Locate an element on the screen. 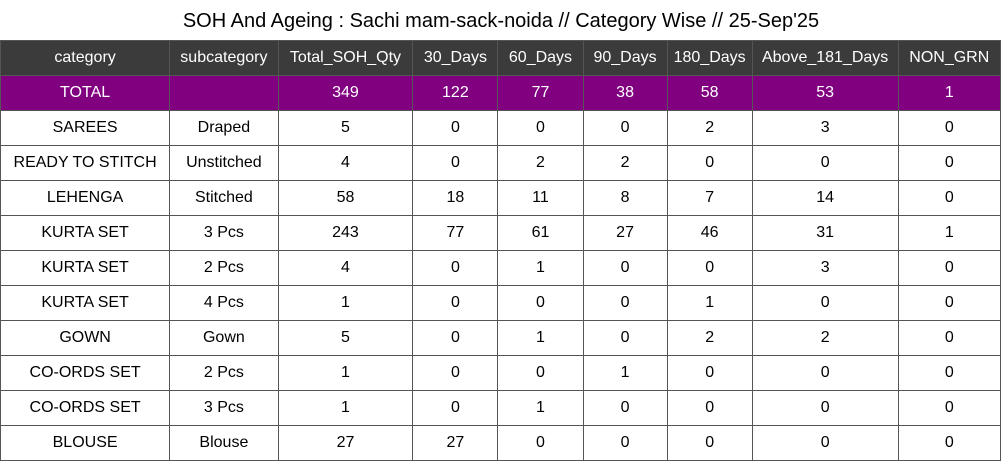  table-row: KURTA SET 2 Pcs 4 0 1 0 0 3 0 is located at coordinates (501, 268).